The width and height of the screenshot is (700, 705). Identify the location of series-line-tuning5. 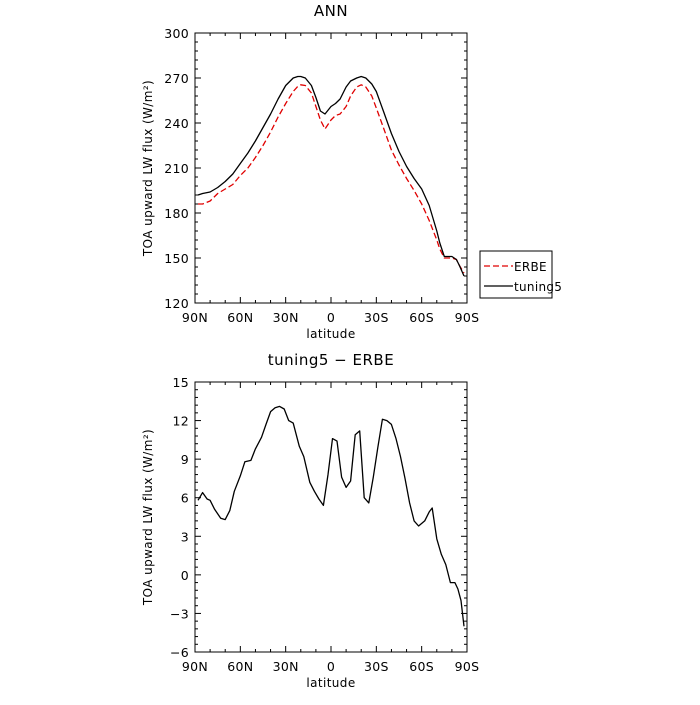
(331, 176).